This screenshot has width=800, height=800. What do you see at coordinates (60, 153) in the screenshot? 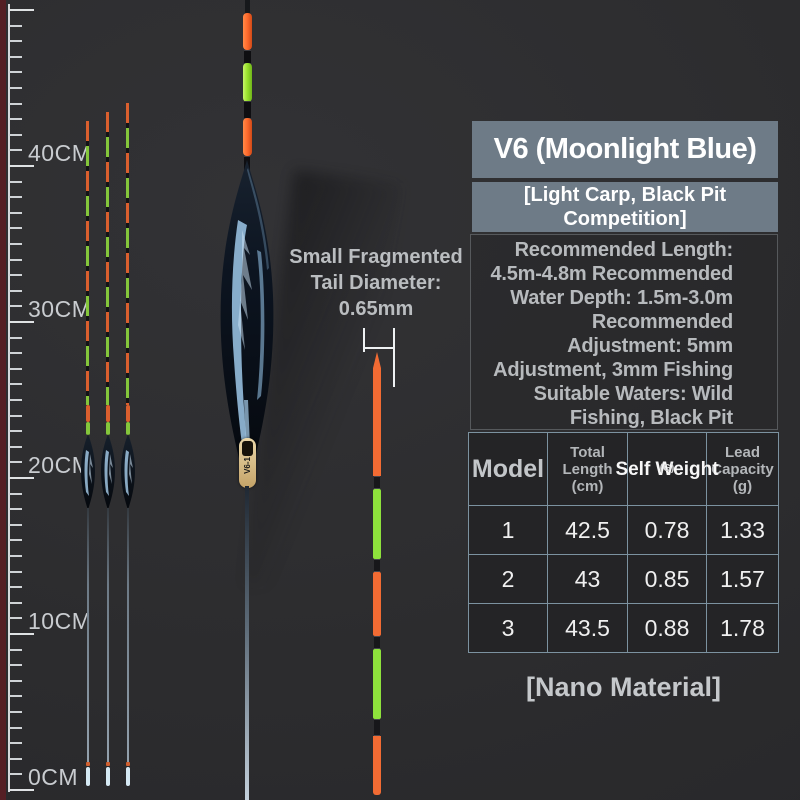
I see `ruler-label-40cm: 40CM` at bounding box center [60, 153].